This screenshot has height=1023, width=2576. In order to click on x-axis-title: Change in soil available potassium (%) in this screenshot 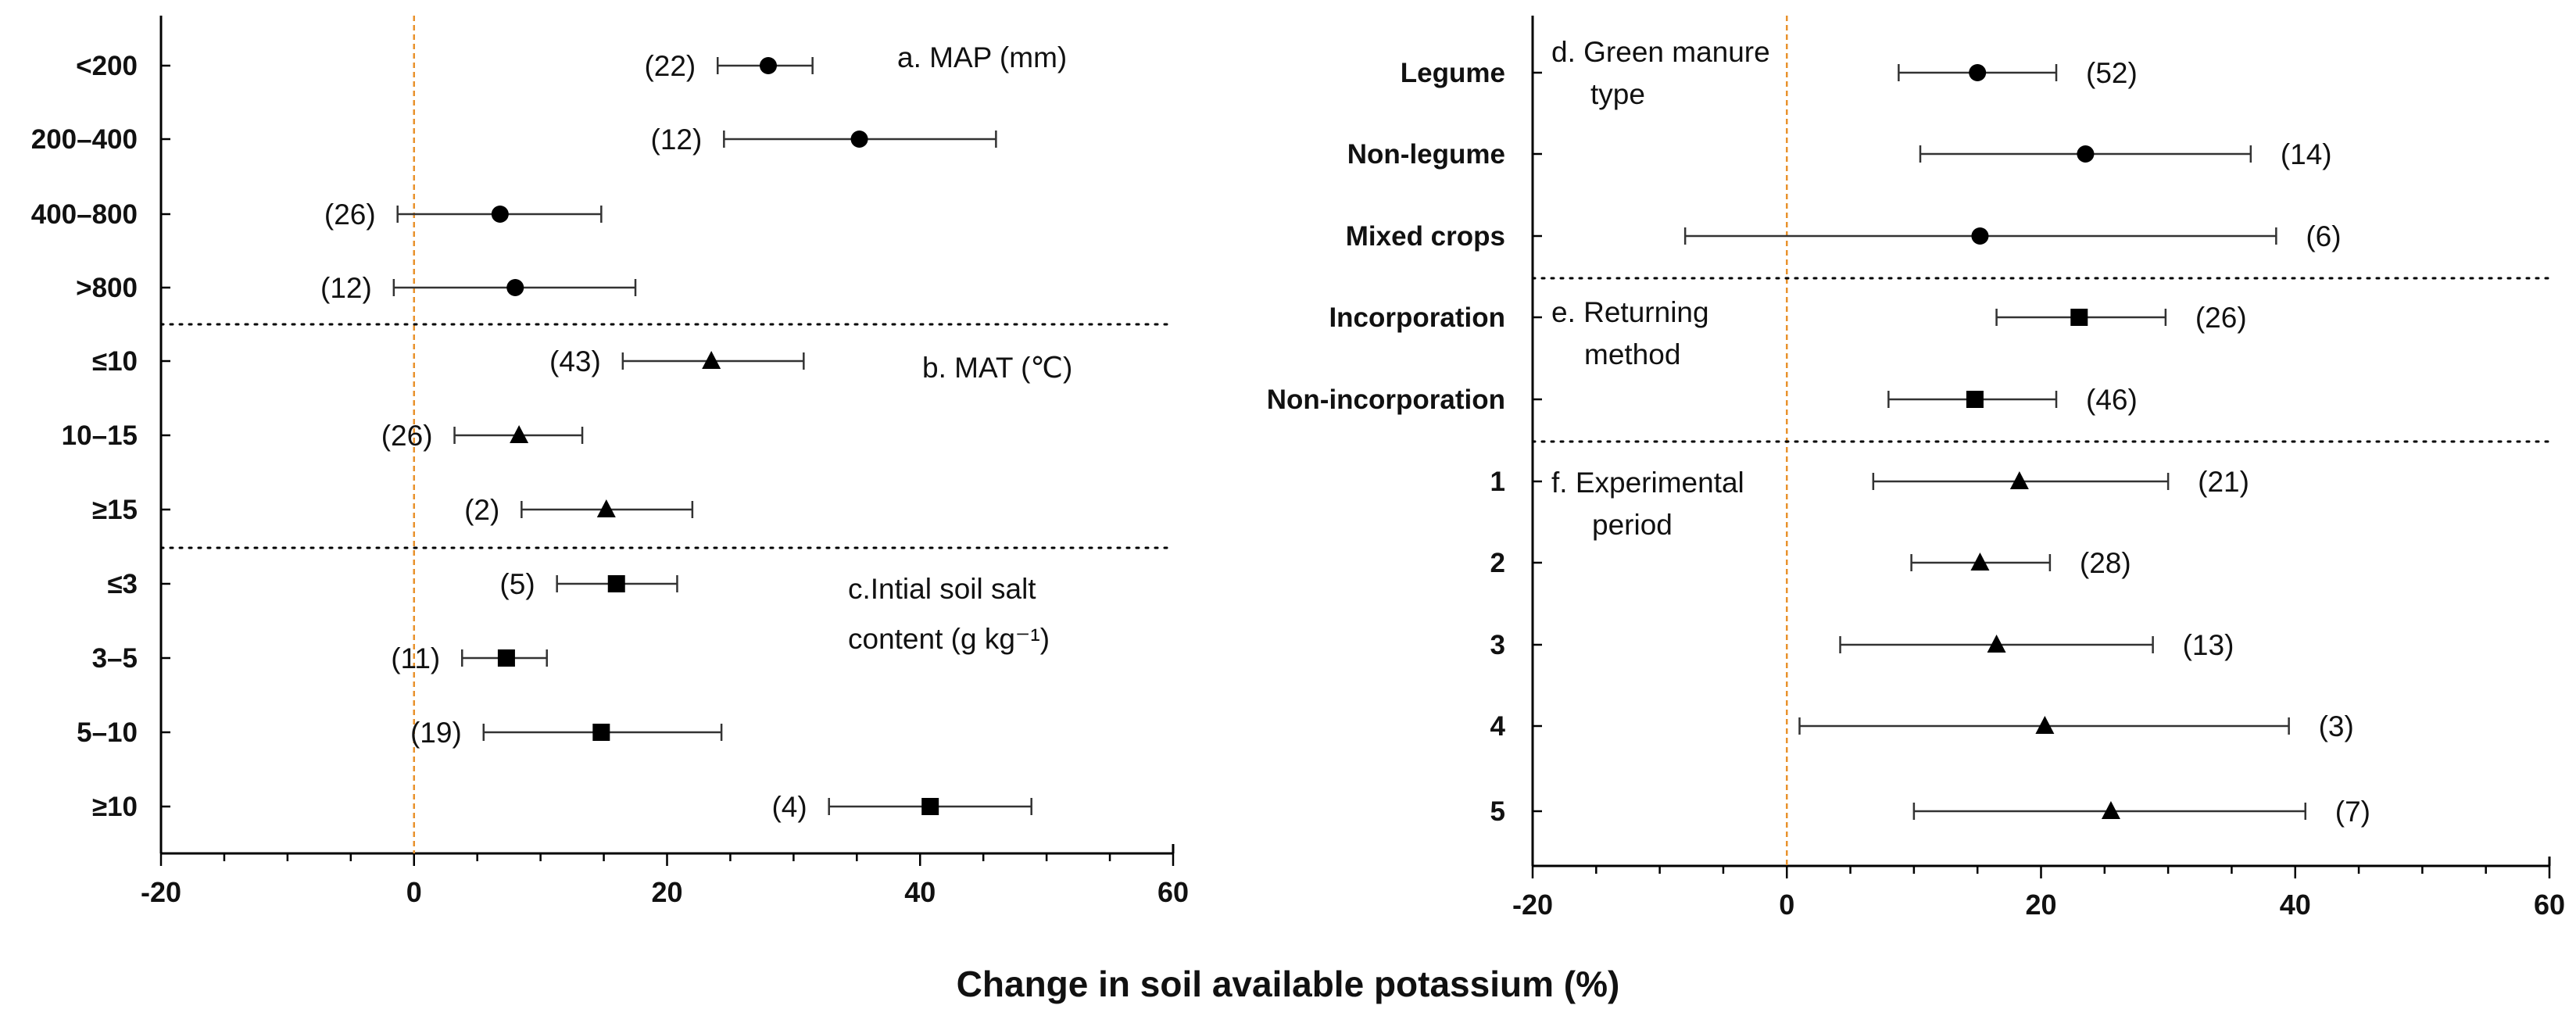, I will do `click(1288, 984)`.